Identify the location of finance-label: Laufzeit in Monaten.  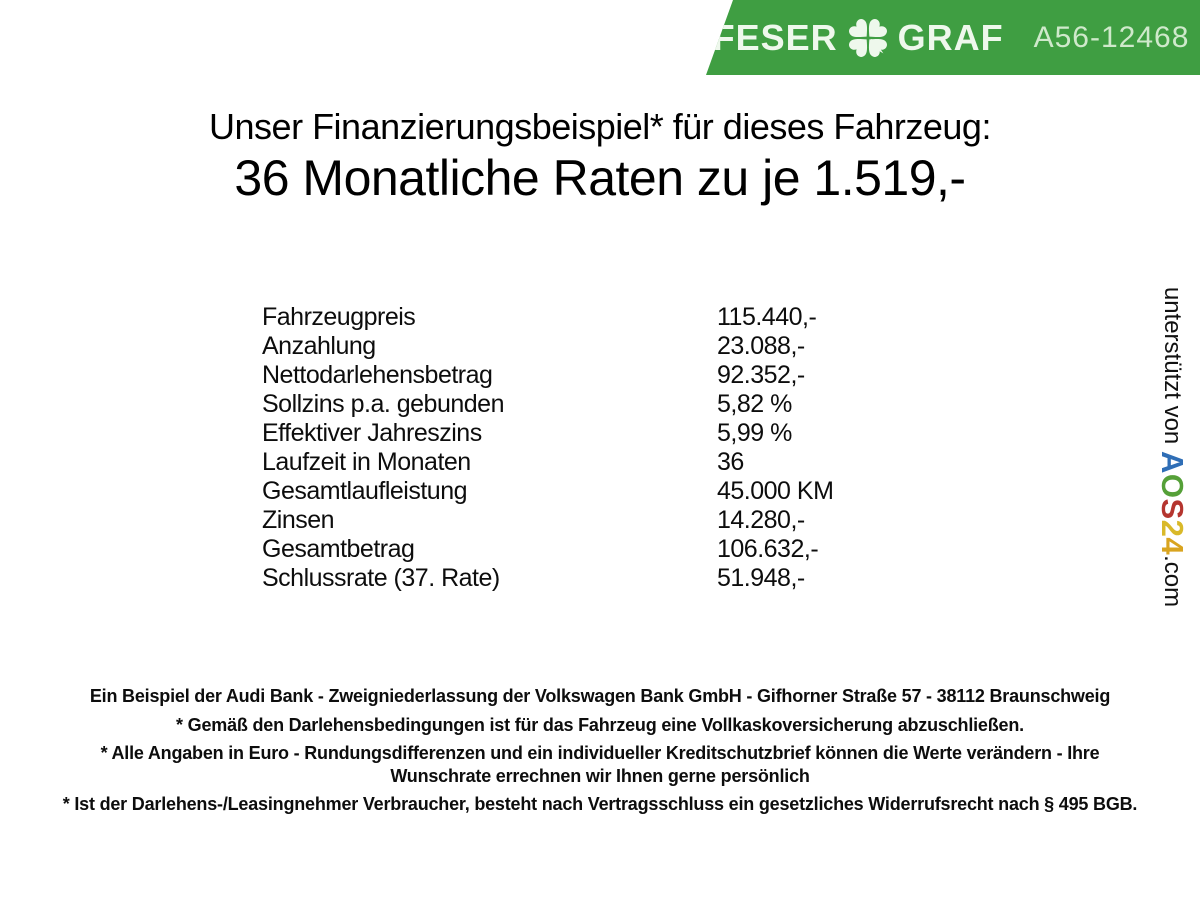
(366, 462).